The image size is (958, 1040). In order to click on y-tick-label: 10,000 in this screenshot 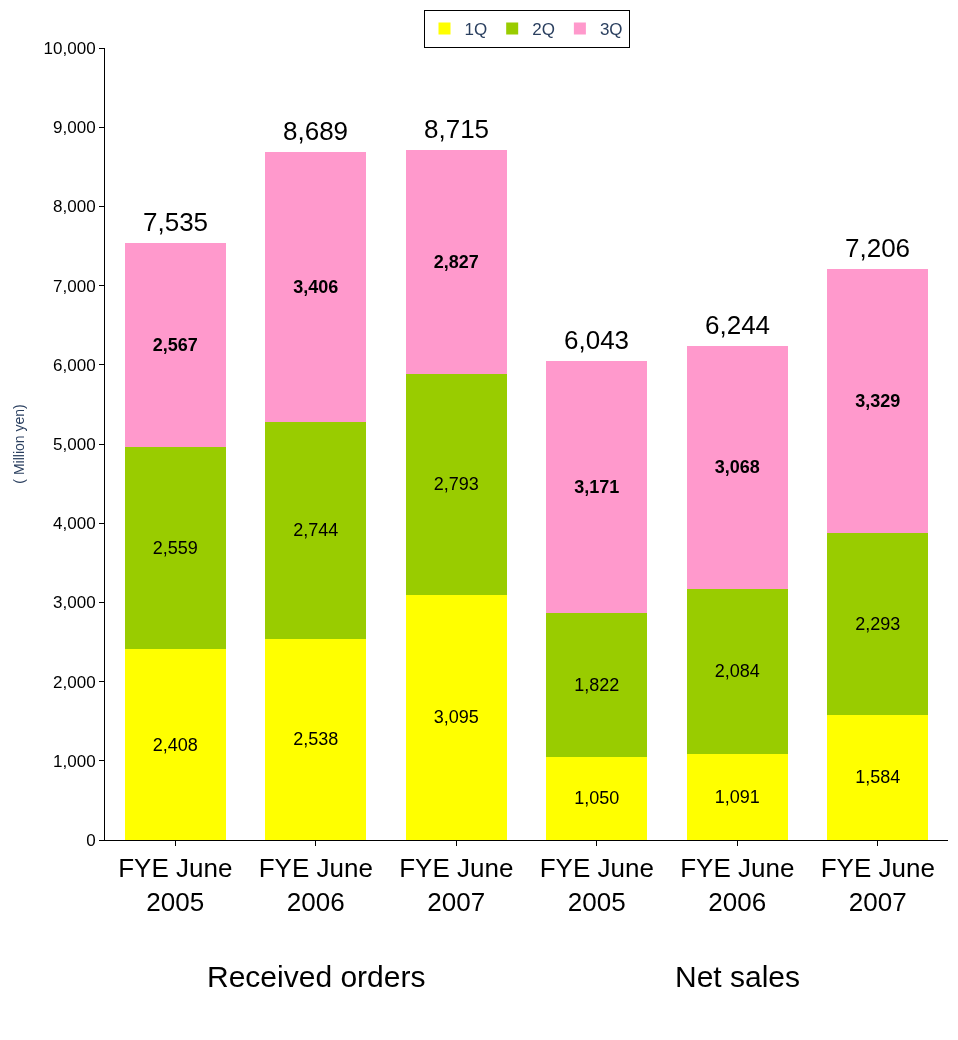, I will do `click(69, 48)`.